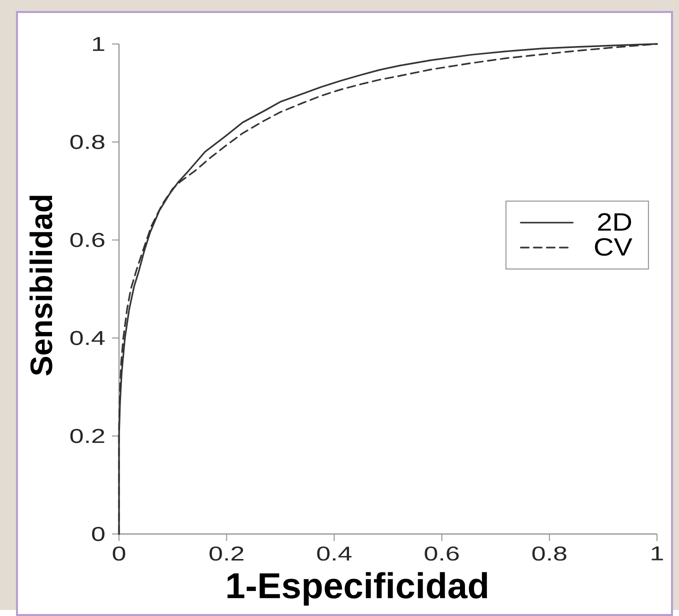 The image size is (679, 616). I want to click on x-tick-label: 0.4, so click(334, 553).